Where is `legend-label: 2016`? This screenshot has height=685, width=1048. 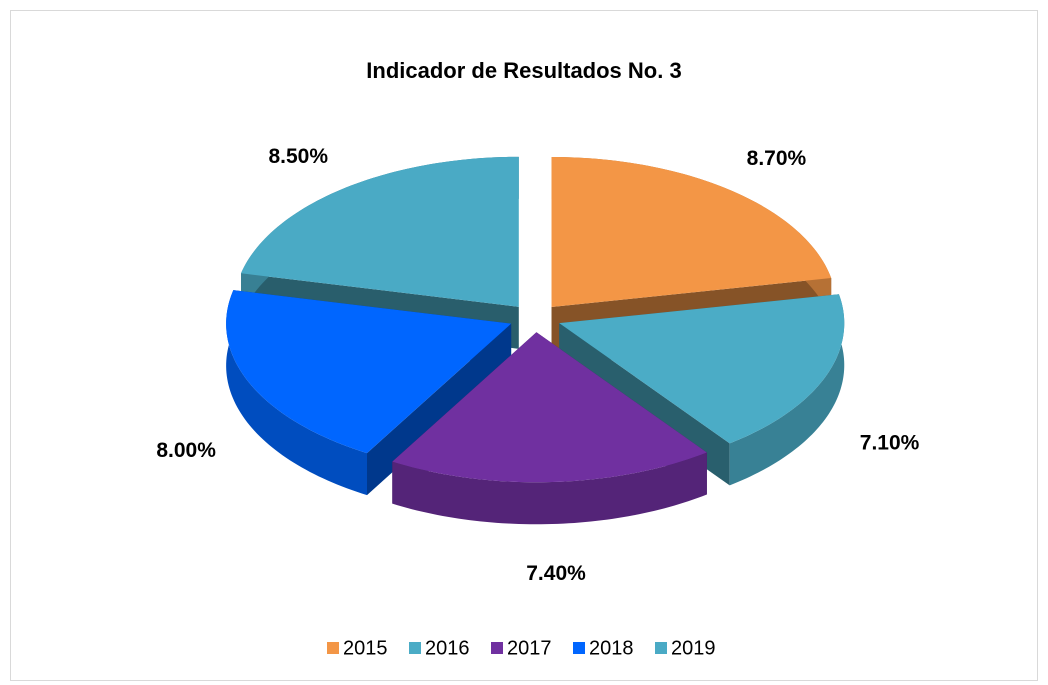
legend-label: 2016 is located at coordinates (447, 648).